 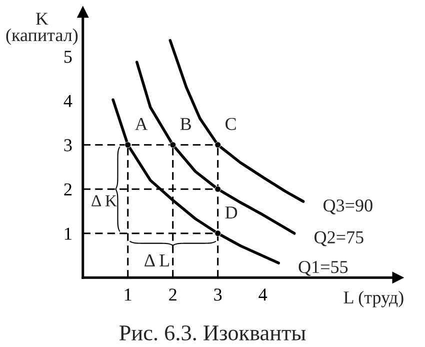 What do you see at coordinates (218, 294) in the screenshot?
I see `x-tick-label: 3` at bounding box center [218, 294].